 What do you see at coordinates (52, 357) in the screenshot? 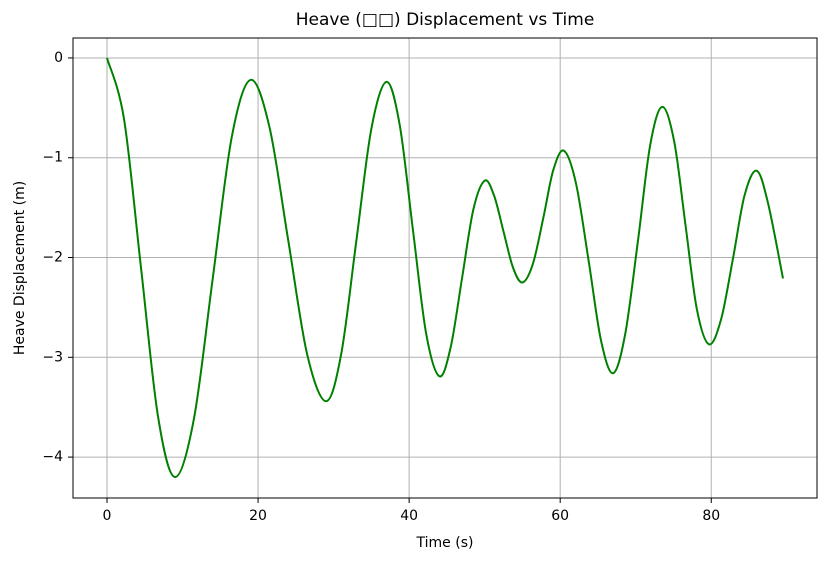
I see `y-tick-label: −3` at bounding box center [52, 357].